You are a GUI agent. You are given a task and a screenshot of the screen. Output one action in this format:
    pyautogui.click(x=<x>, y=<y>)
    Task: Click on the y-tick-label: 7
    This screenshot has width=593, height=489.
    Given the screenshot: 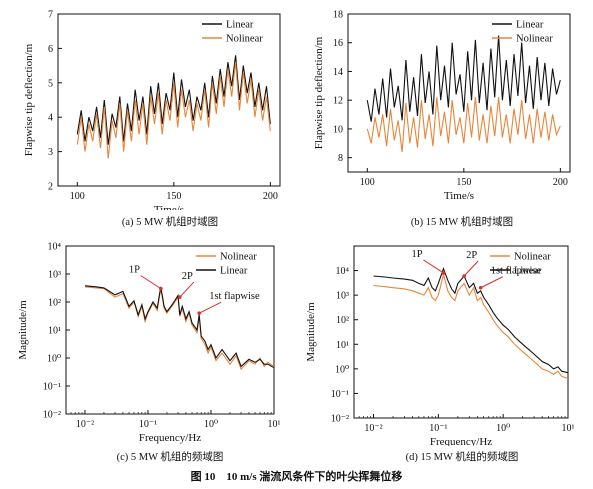 What is the action you would take?
    pyautogui.click(x=50, y=15)
    